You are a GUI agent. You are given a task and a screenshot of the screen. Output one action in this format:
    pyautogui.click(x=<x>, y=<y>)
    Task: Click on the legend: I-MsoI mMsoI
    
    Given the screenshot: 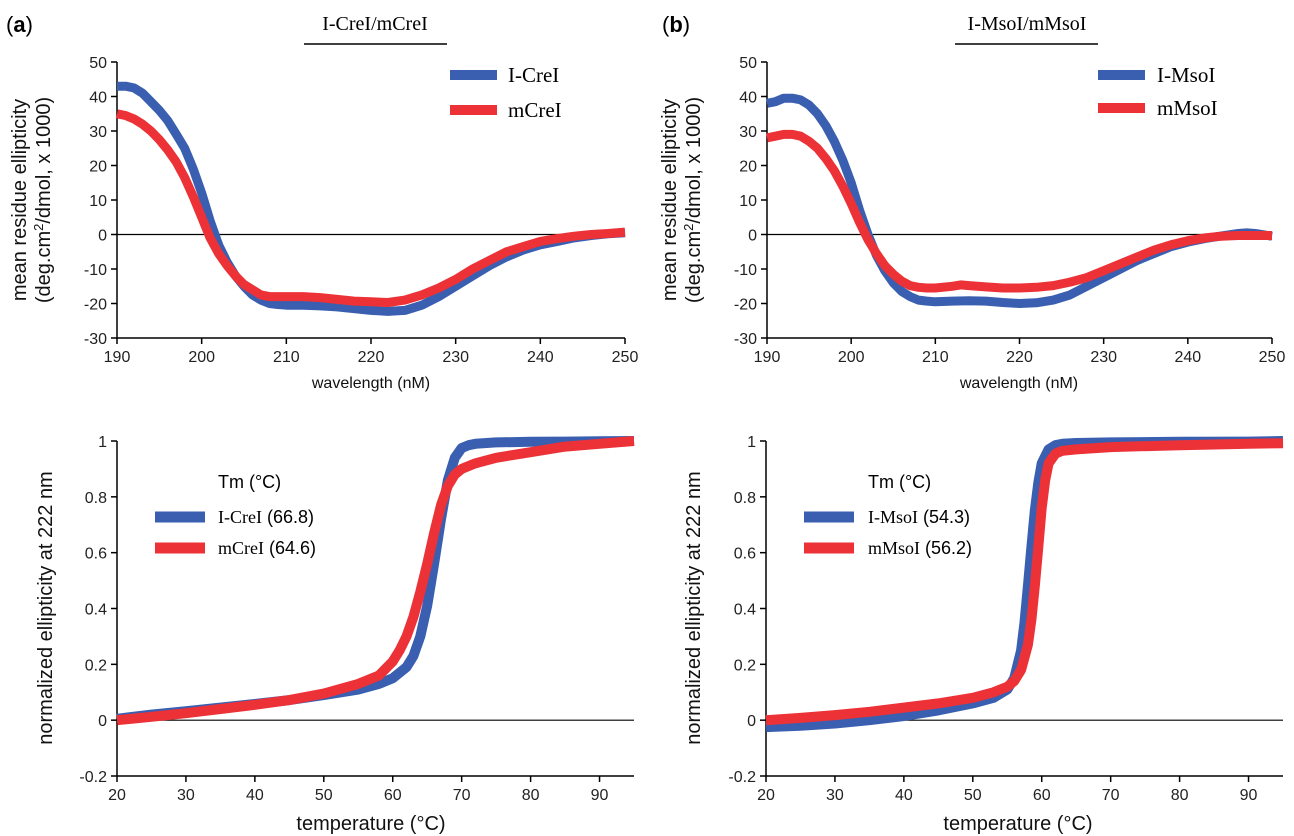 What is the action you would take?
    pyautogui.click(x=1158, y=91)
    